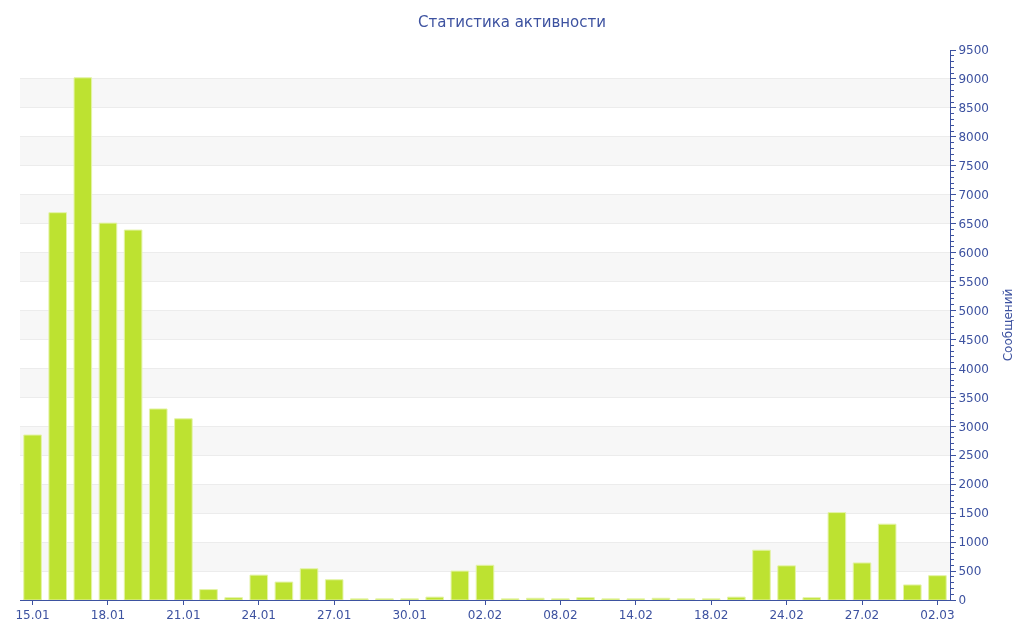 This screenshot has width=1024, height=640. Describe the element at coordinates (973, 252) in the screenshot. I see `y-tick-label: 6000` at that location.